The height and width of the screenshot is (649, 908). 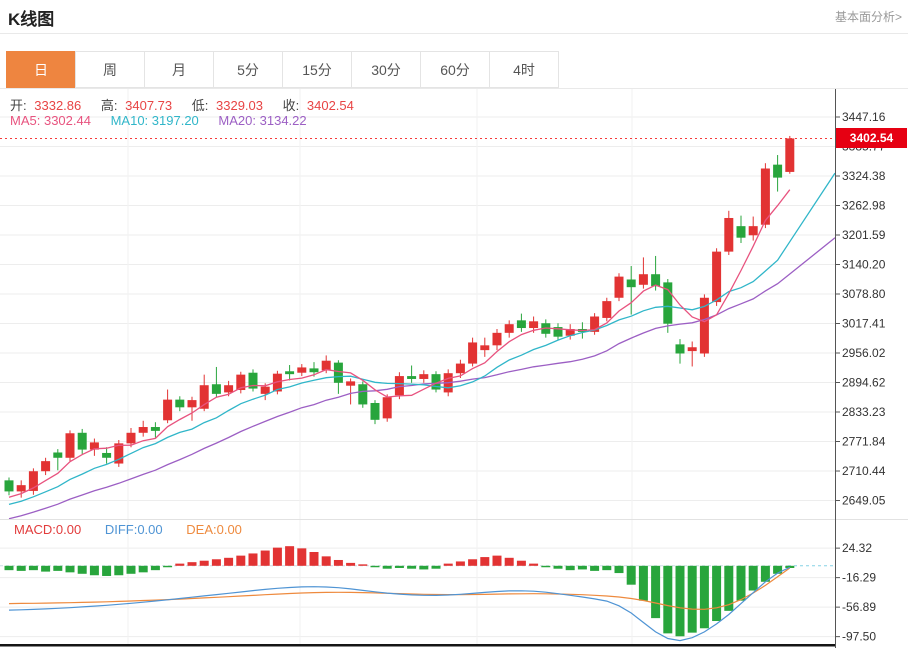 I want to click on y-axis-label: 2956.02, so click(x=864, y=353).